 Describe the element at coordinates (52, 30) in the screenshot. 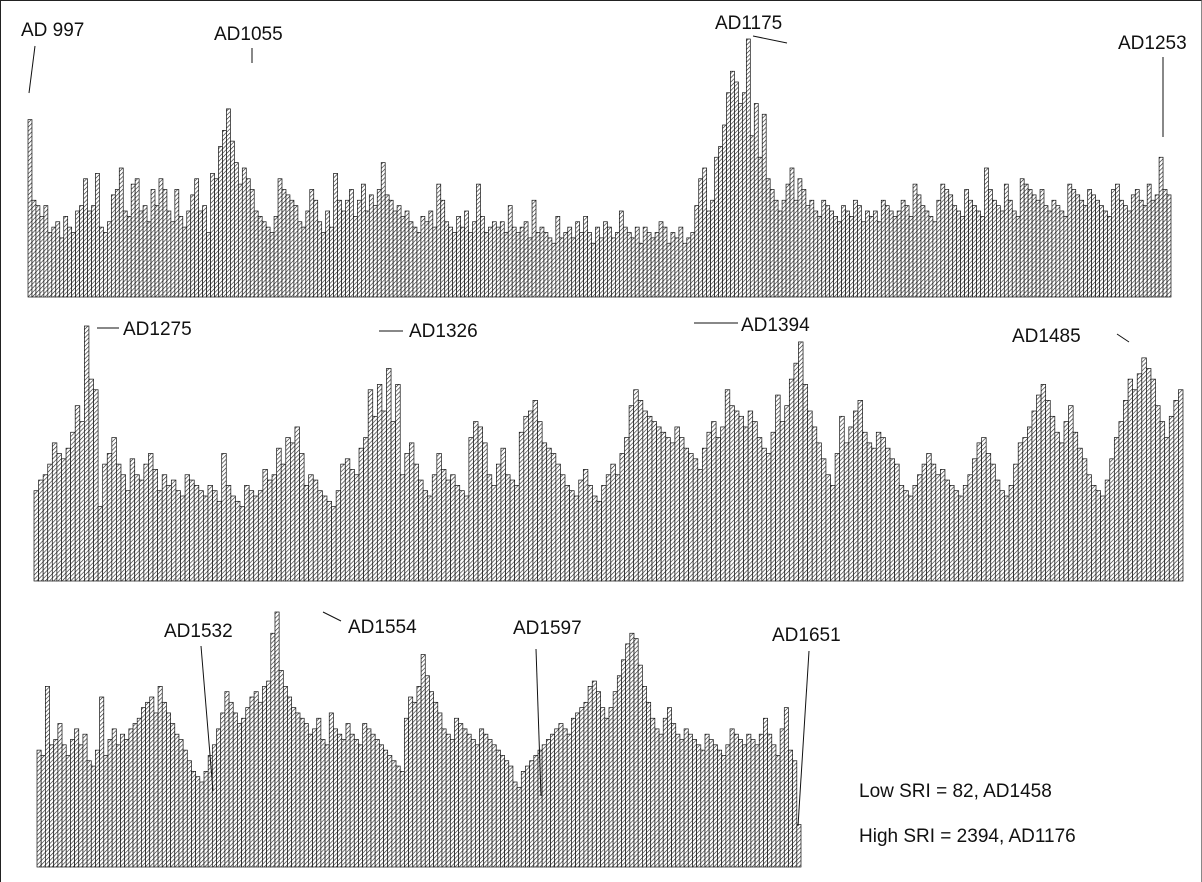

I see `annotation-997: AD 997` at that location.